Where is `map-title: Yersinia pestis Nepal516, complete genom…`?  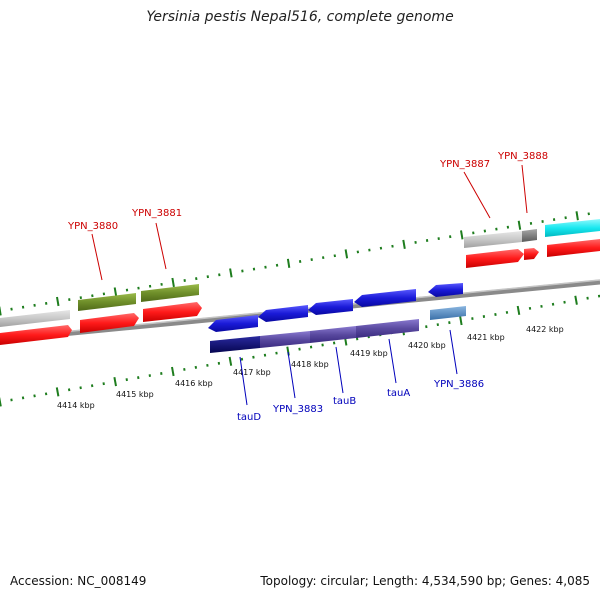 map-title: Yersinia pestis Nepal516, complete genom… is located at coordinates (300, 17).